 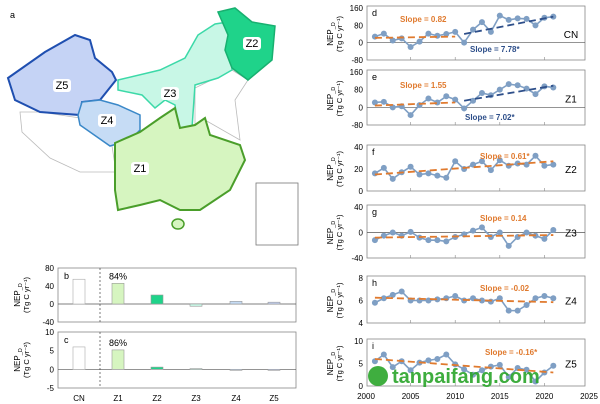 I want to click on zone-label-z5: Z5, so click(x=62, y=86).